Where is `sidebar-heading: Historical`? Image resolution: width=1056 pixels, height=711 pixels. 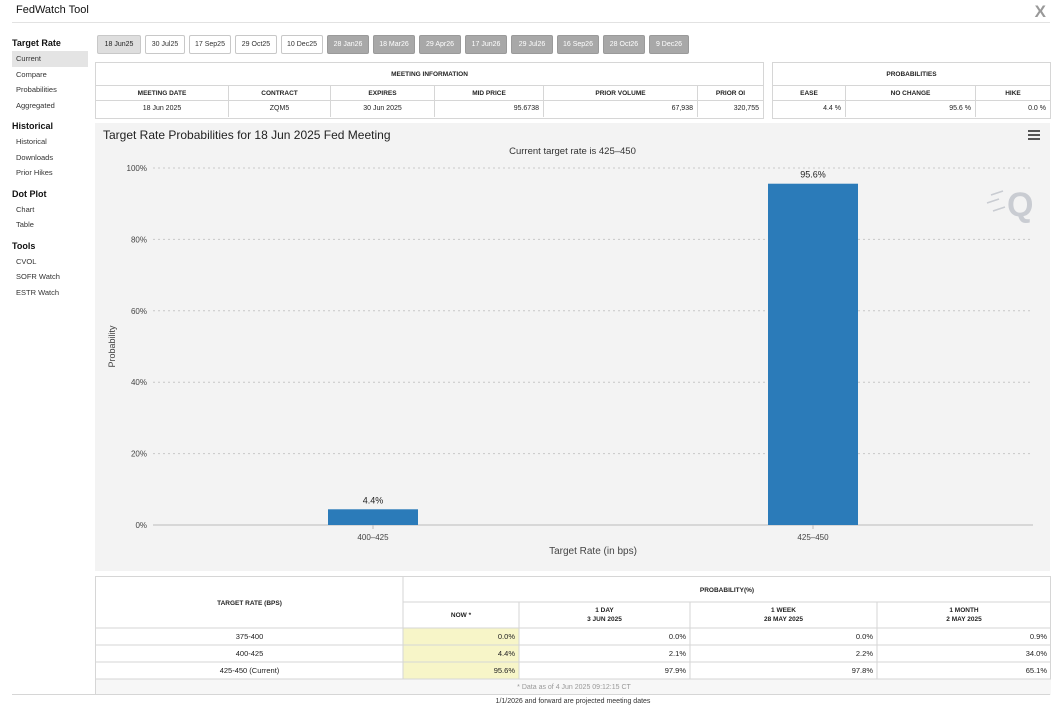
sidebar-heading: Historical is located at coordinates (33, 126).